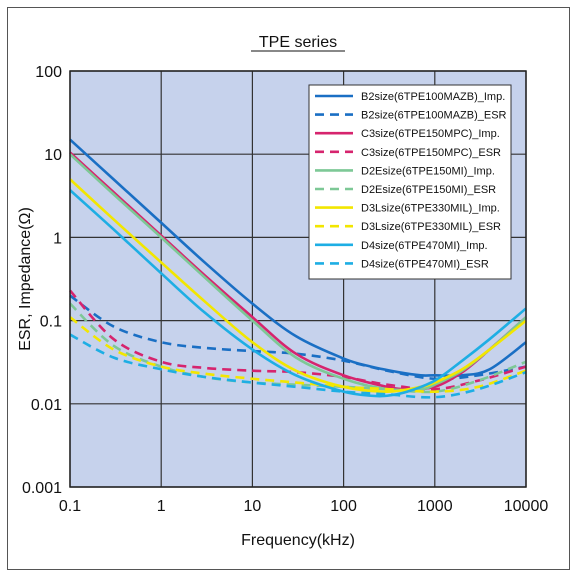 Image resolution: width=577 pixels, height=577 pixels. What do you see at coordinates (25, 279) in the screenshot?
I see `y-axis-title: ESR, Impedance(Ω)` at bounding box center [25, 279].